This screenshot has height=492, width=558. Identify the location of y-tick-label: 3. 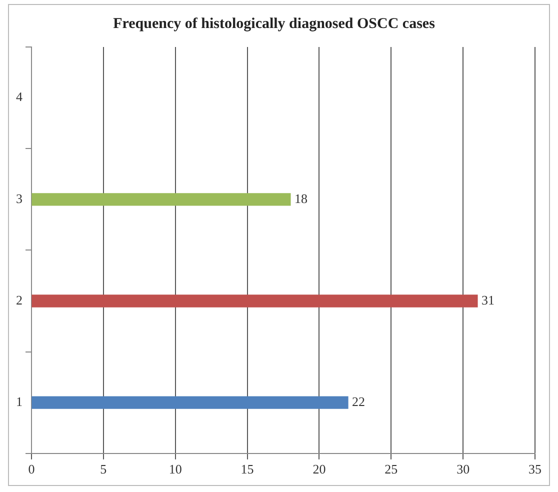
(19, 198).